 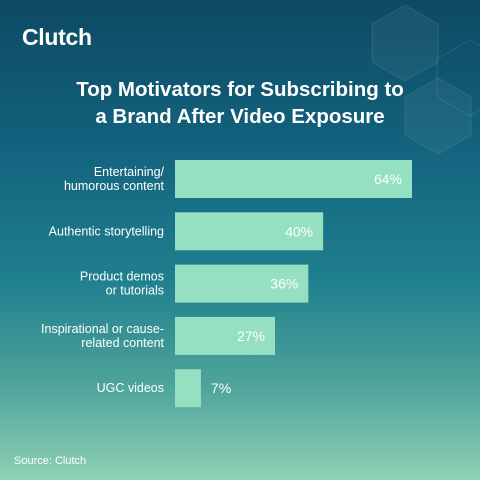 I want to click on chart-title-line-1: Top Motivators for Subscribing to, so click(x=240, y=89).